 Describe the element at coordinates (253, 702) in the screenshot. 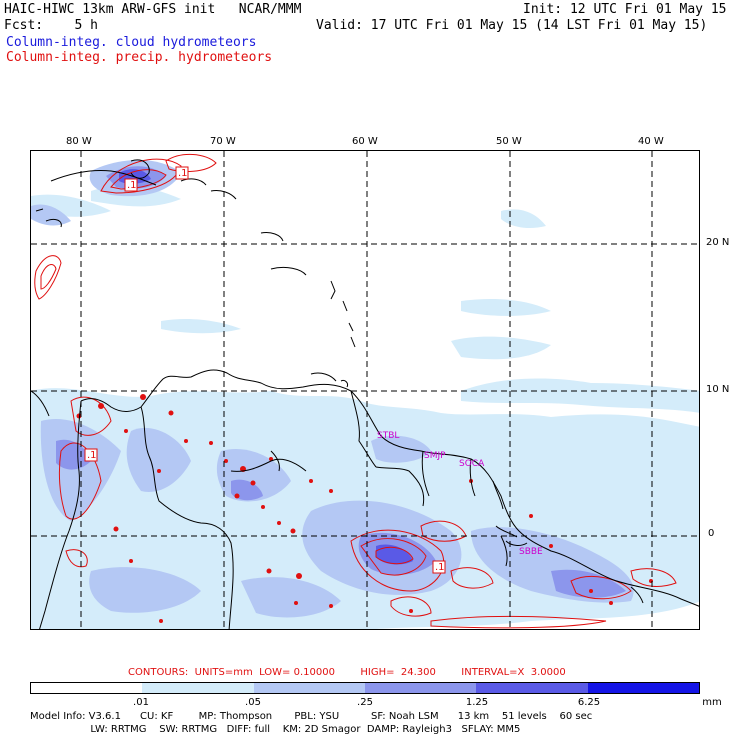

I see `color-bar-tick: .05` at that location.